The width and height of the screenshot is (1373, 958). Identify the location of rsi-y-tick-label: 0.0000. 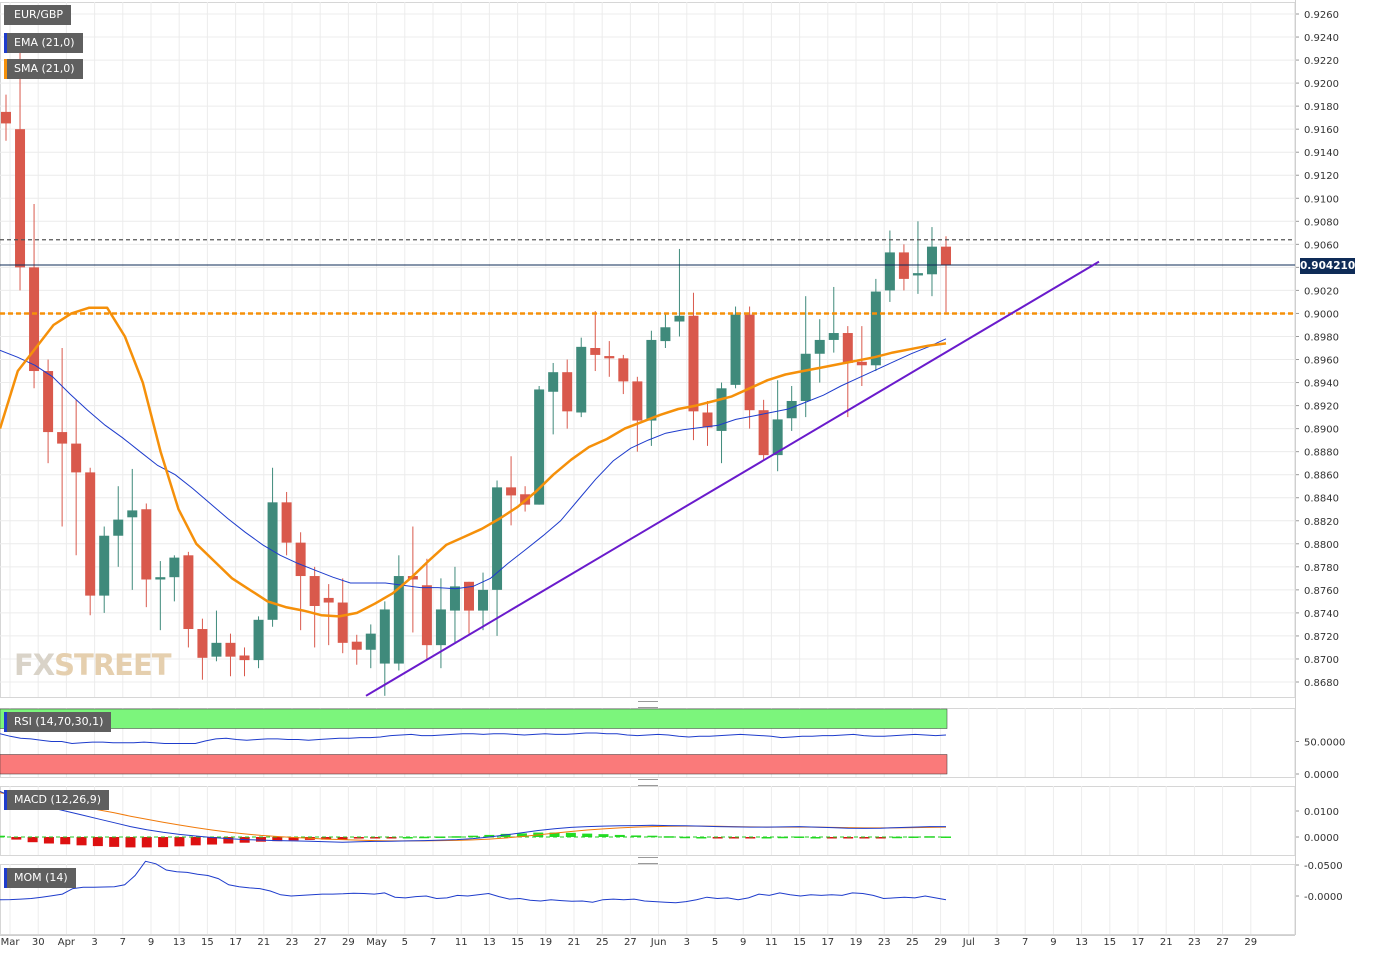
(1321, 775).